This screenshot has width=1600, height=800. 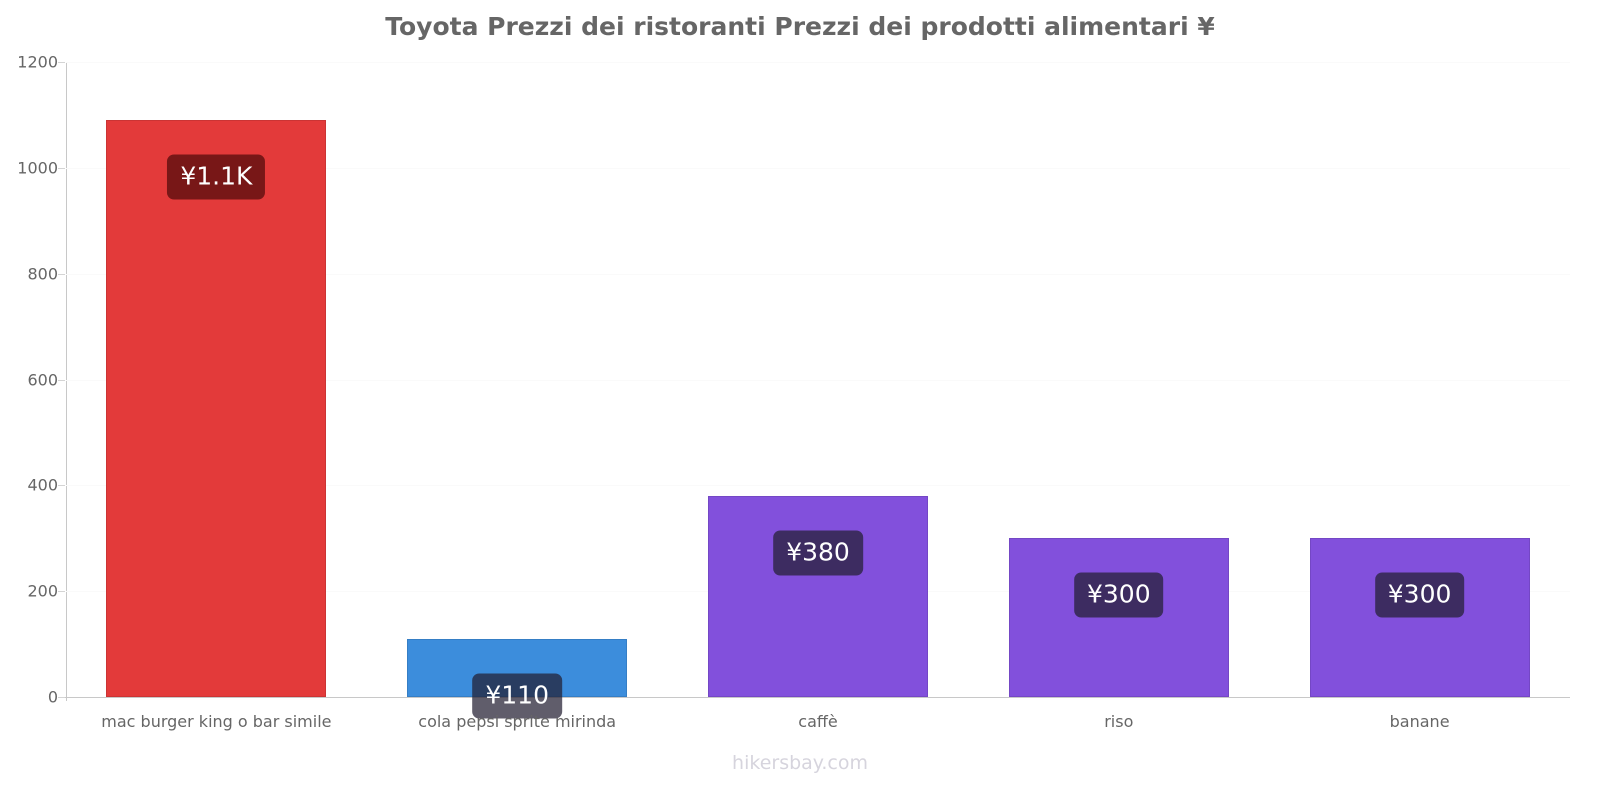 I want to click on y-axis-line, so click(x=66, y=381).